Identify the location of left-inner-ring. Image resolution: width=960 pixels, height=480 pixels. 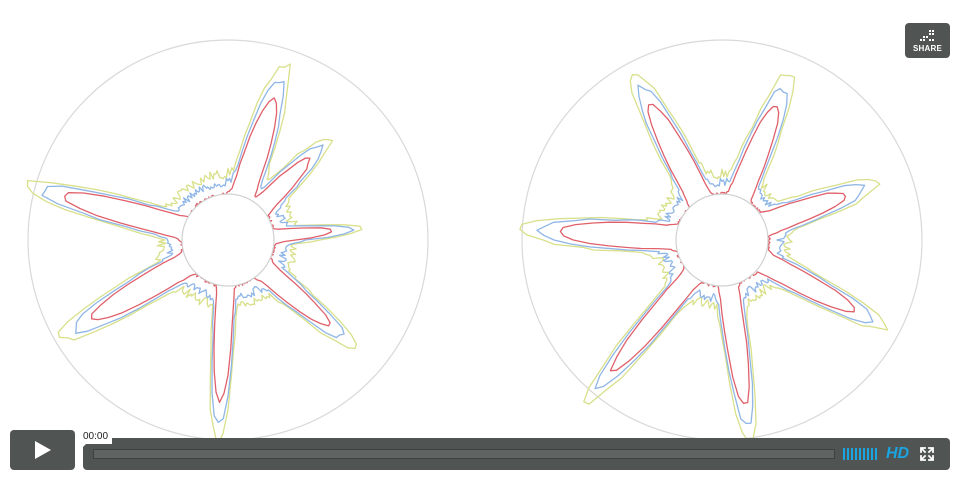
(228, 240).